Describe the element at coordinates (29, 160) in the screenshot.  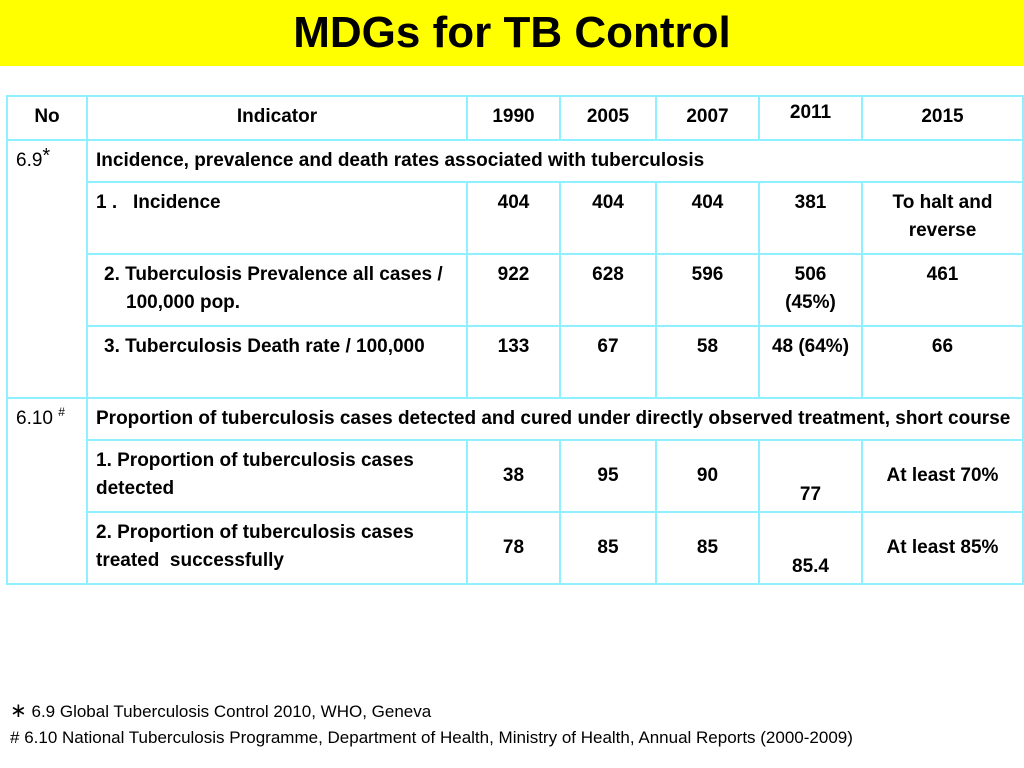
I see `group-number: 6.9` at that location.